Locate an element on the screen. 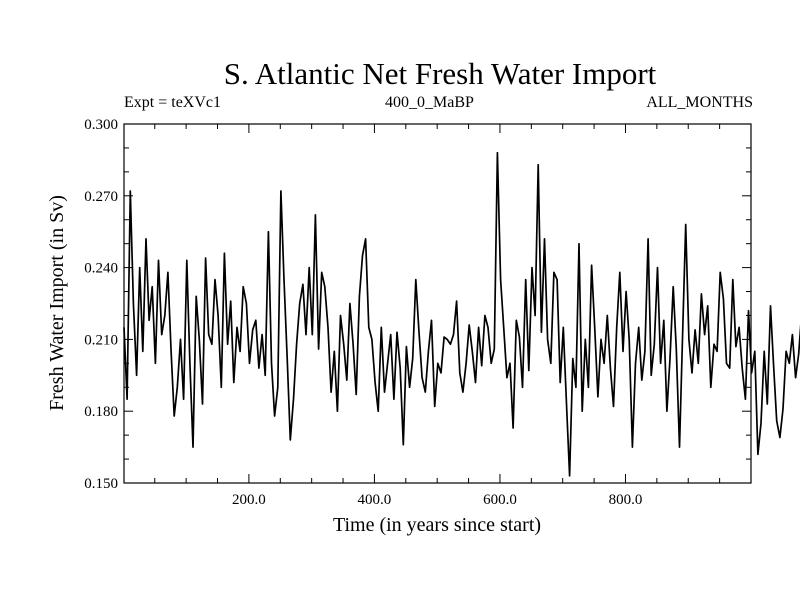 The image size is (800, 600). x-tick-labels: 200.0 400.0 600.0 800.0 is located at coordinates (437, 500).